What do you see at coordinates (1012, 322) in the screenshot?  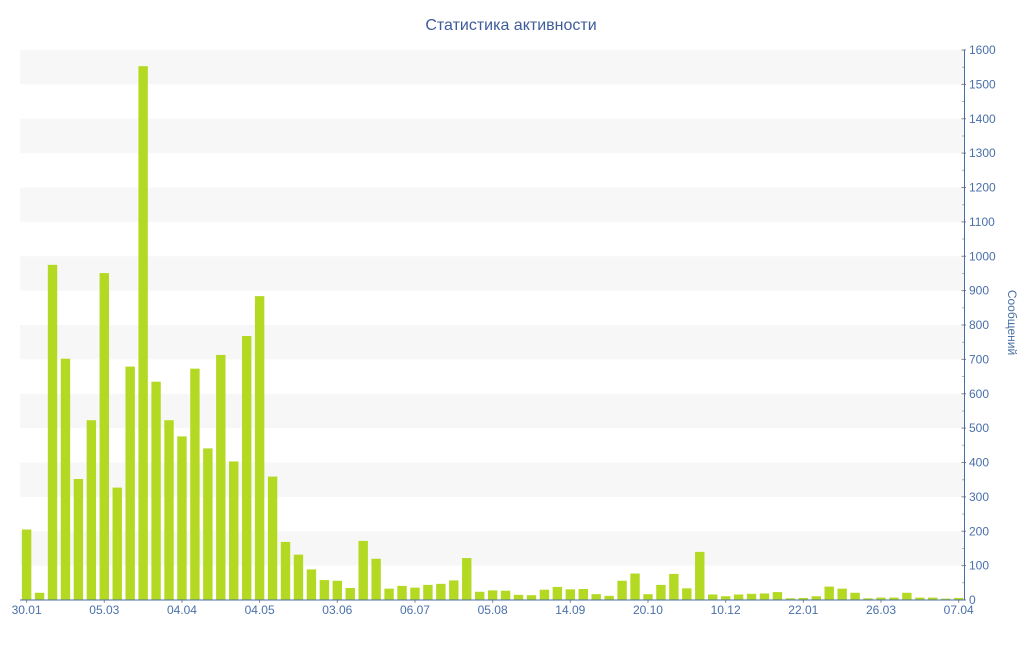 I see `svg-text: Сообщений` at bounding box center [1012, 322].